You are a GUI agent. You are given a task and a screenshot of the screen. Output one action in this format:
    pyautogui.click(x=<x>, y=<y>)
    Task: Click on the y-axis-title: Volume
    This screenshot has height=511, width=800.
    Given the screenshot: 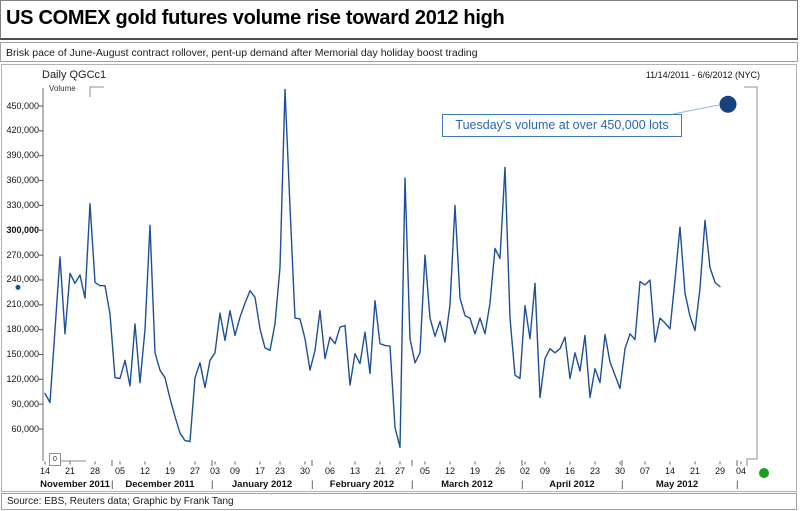 What is the action you would take?
    pyautogui.click(x=62, y=88)
    